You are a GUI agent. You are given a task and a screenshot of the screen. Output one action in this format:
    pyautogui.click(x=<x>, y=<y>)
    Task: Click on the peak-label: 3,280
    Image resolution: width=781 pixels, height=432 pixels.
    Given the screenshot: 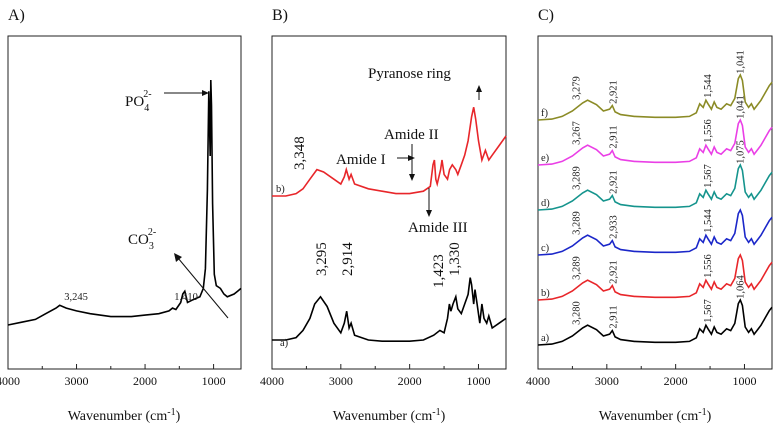 What is the action you would take?
    pyautogui.click(x=577, y=313)
    